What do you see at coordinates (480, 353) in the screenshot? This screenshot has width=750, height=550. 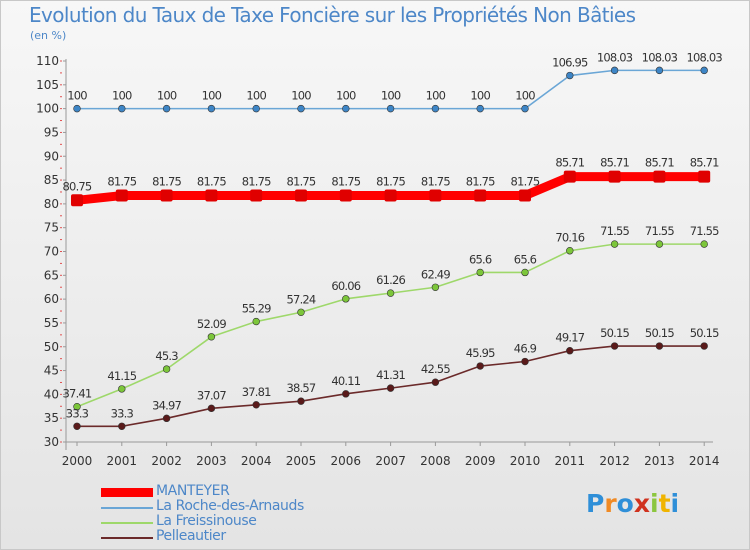 I see `data-label: 45.95` at bounding box center [480, 353].